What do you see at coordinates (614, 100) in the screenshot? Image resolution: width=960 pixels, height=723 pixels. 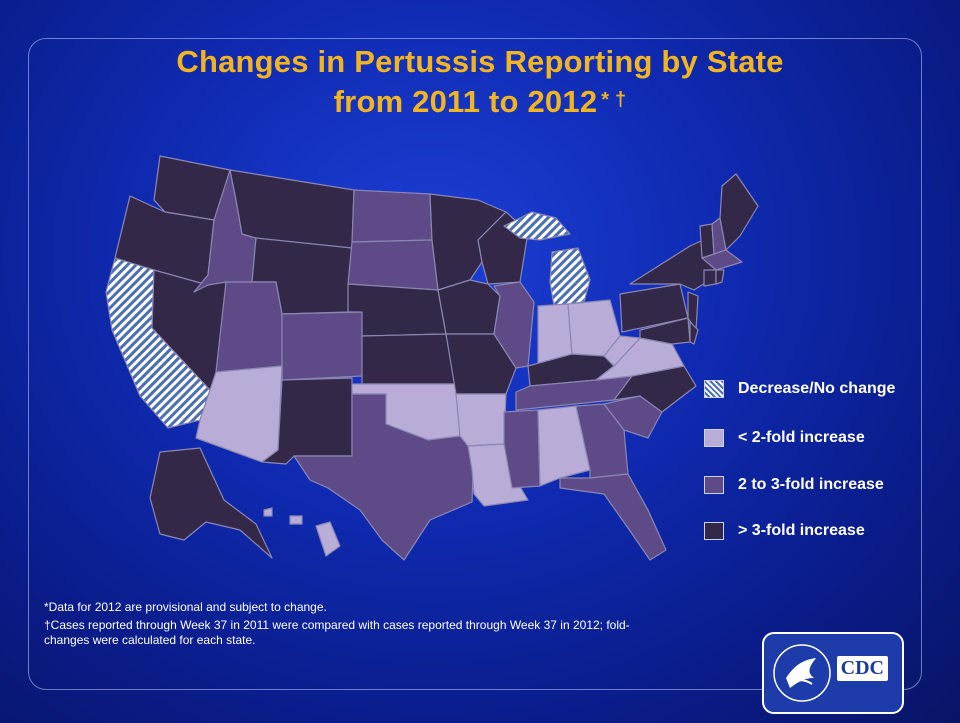 I see `title-footnote-marks: * †` at bounding box center [614, 100].